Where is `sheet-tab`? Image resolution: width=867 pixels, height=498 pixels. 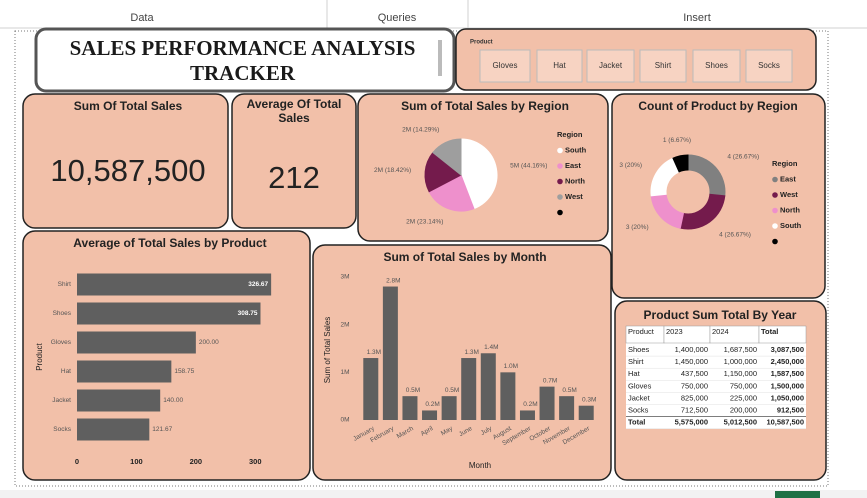
sheet-tab is located at coordinates (797, 494).